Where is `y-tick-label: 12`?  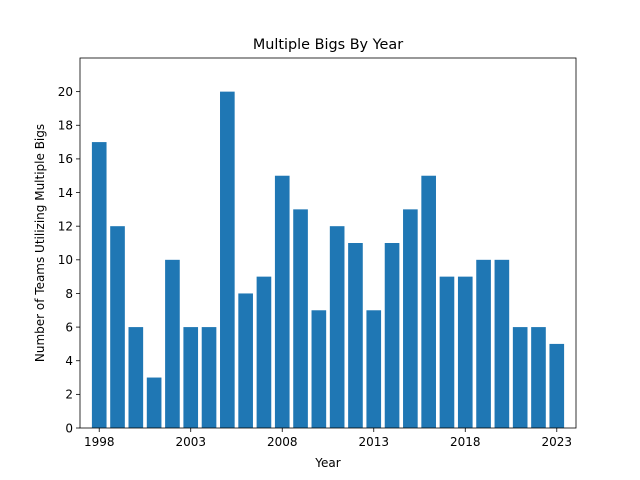
y-tick-label: 12 is located at coordinates (65, 226).